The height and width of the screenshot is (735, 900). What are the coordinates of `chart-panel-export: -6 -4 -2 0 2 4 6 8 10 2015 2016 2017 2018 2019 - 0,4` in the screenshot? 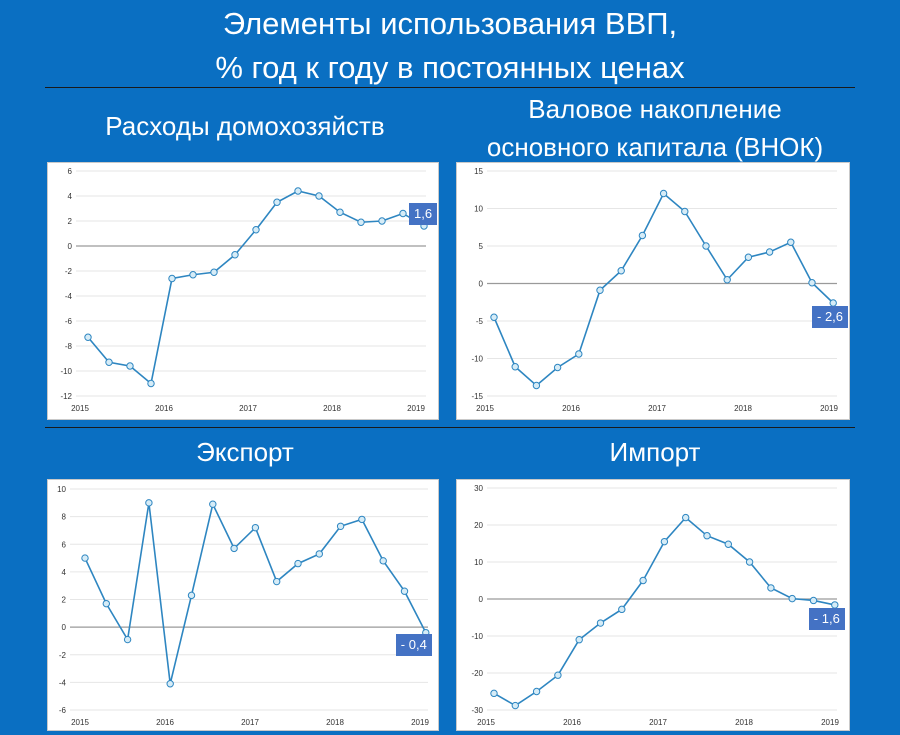 It's located at (243, 605).